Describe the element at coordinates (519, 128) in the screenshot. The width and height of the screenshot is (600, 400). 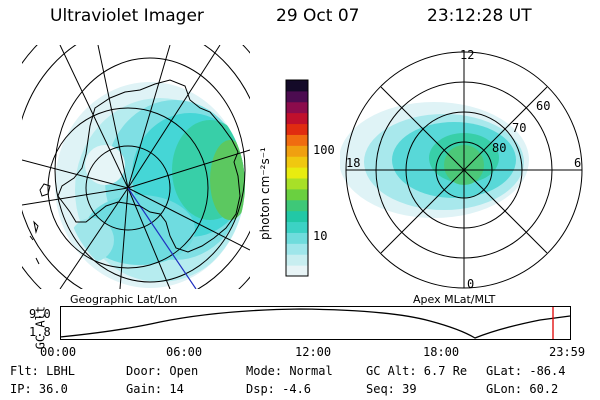
I see `mlat-label-70: 70` at that location.